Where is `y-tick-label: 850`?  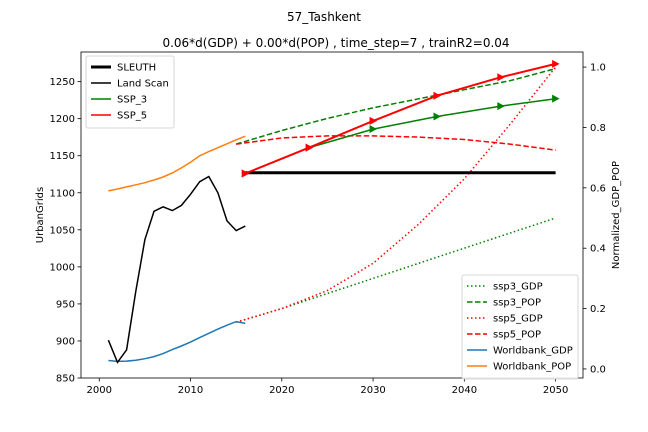 y-tick-label: 850 is located at coordinates (65, 379).